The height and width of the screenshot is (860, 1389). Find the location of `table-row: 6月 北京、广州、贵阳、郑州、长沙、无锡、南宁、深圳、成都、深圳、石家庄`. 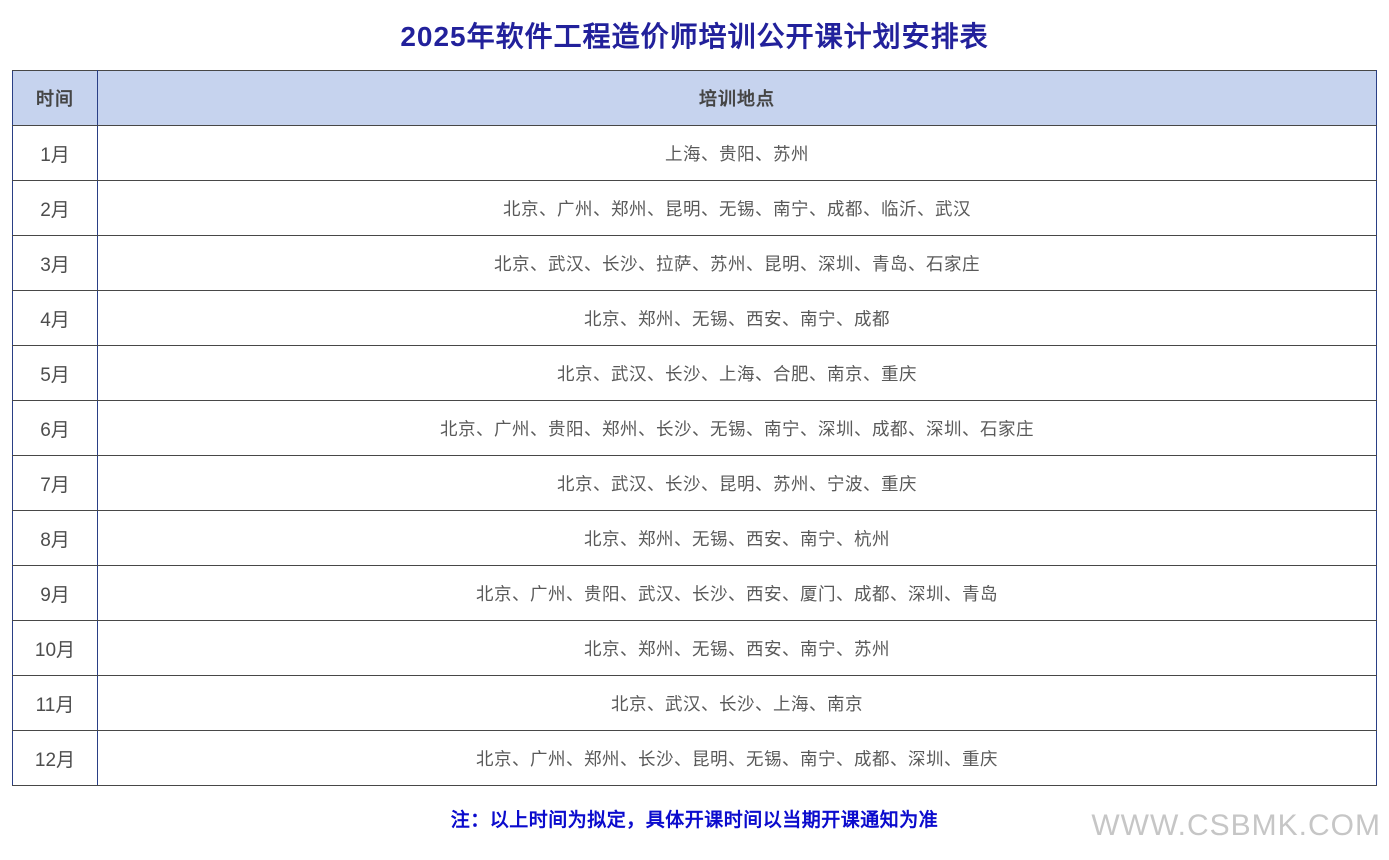

table-row: 6月 北京、广州、贵阳、郑州、长沙、无锡、南宁、深圳、成都、深圳、石家庄 is located at coordinates (694, 428).